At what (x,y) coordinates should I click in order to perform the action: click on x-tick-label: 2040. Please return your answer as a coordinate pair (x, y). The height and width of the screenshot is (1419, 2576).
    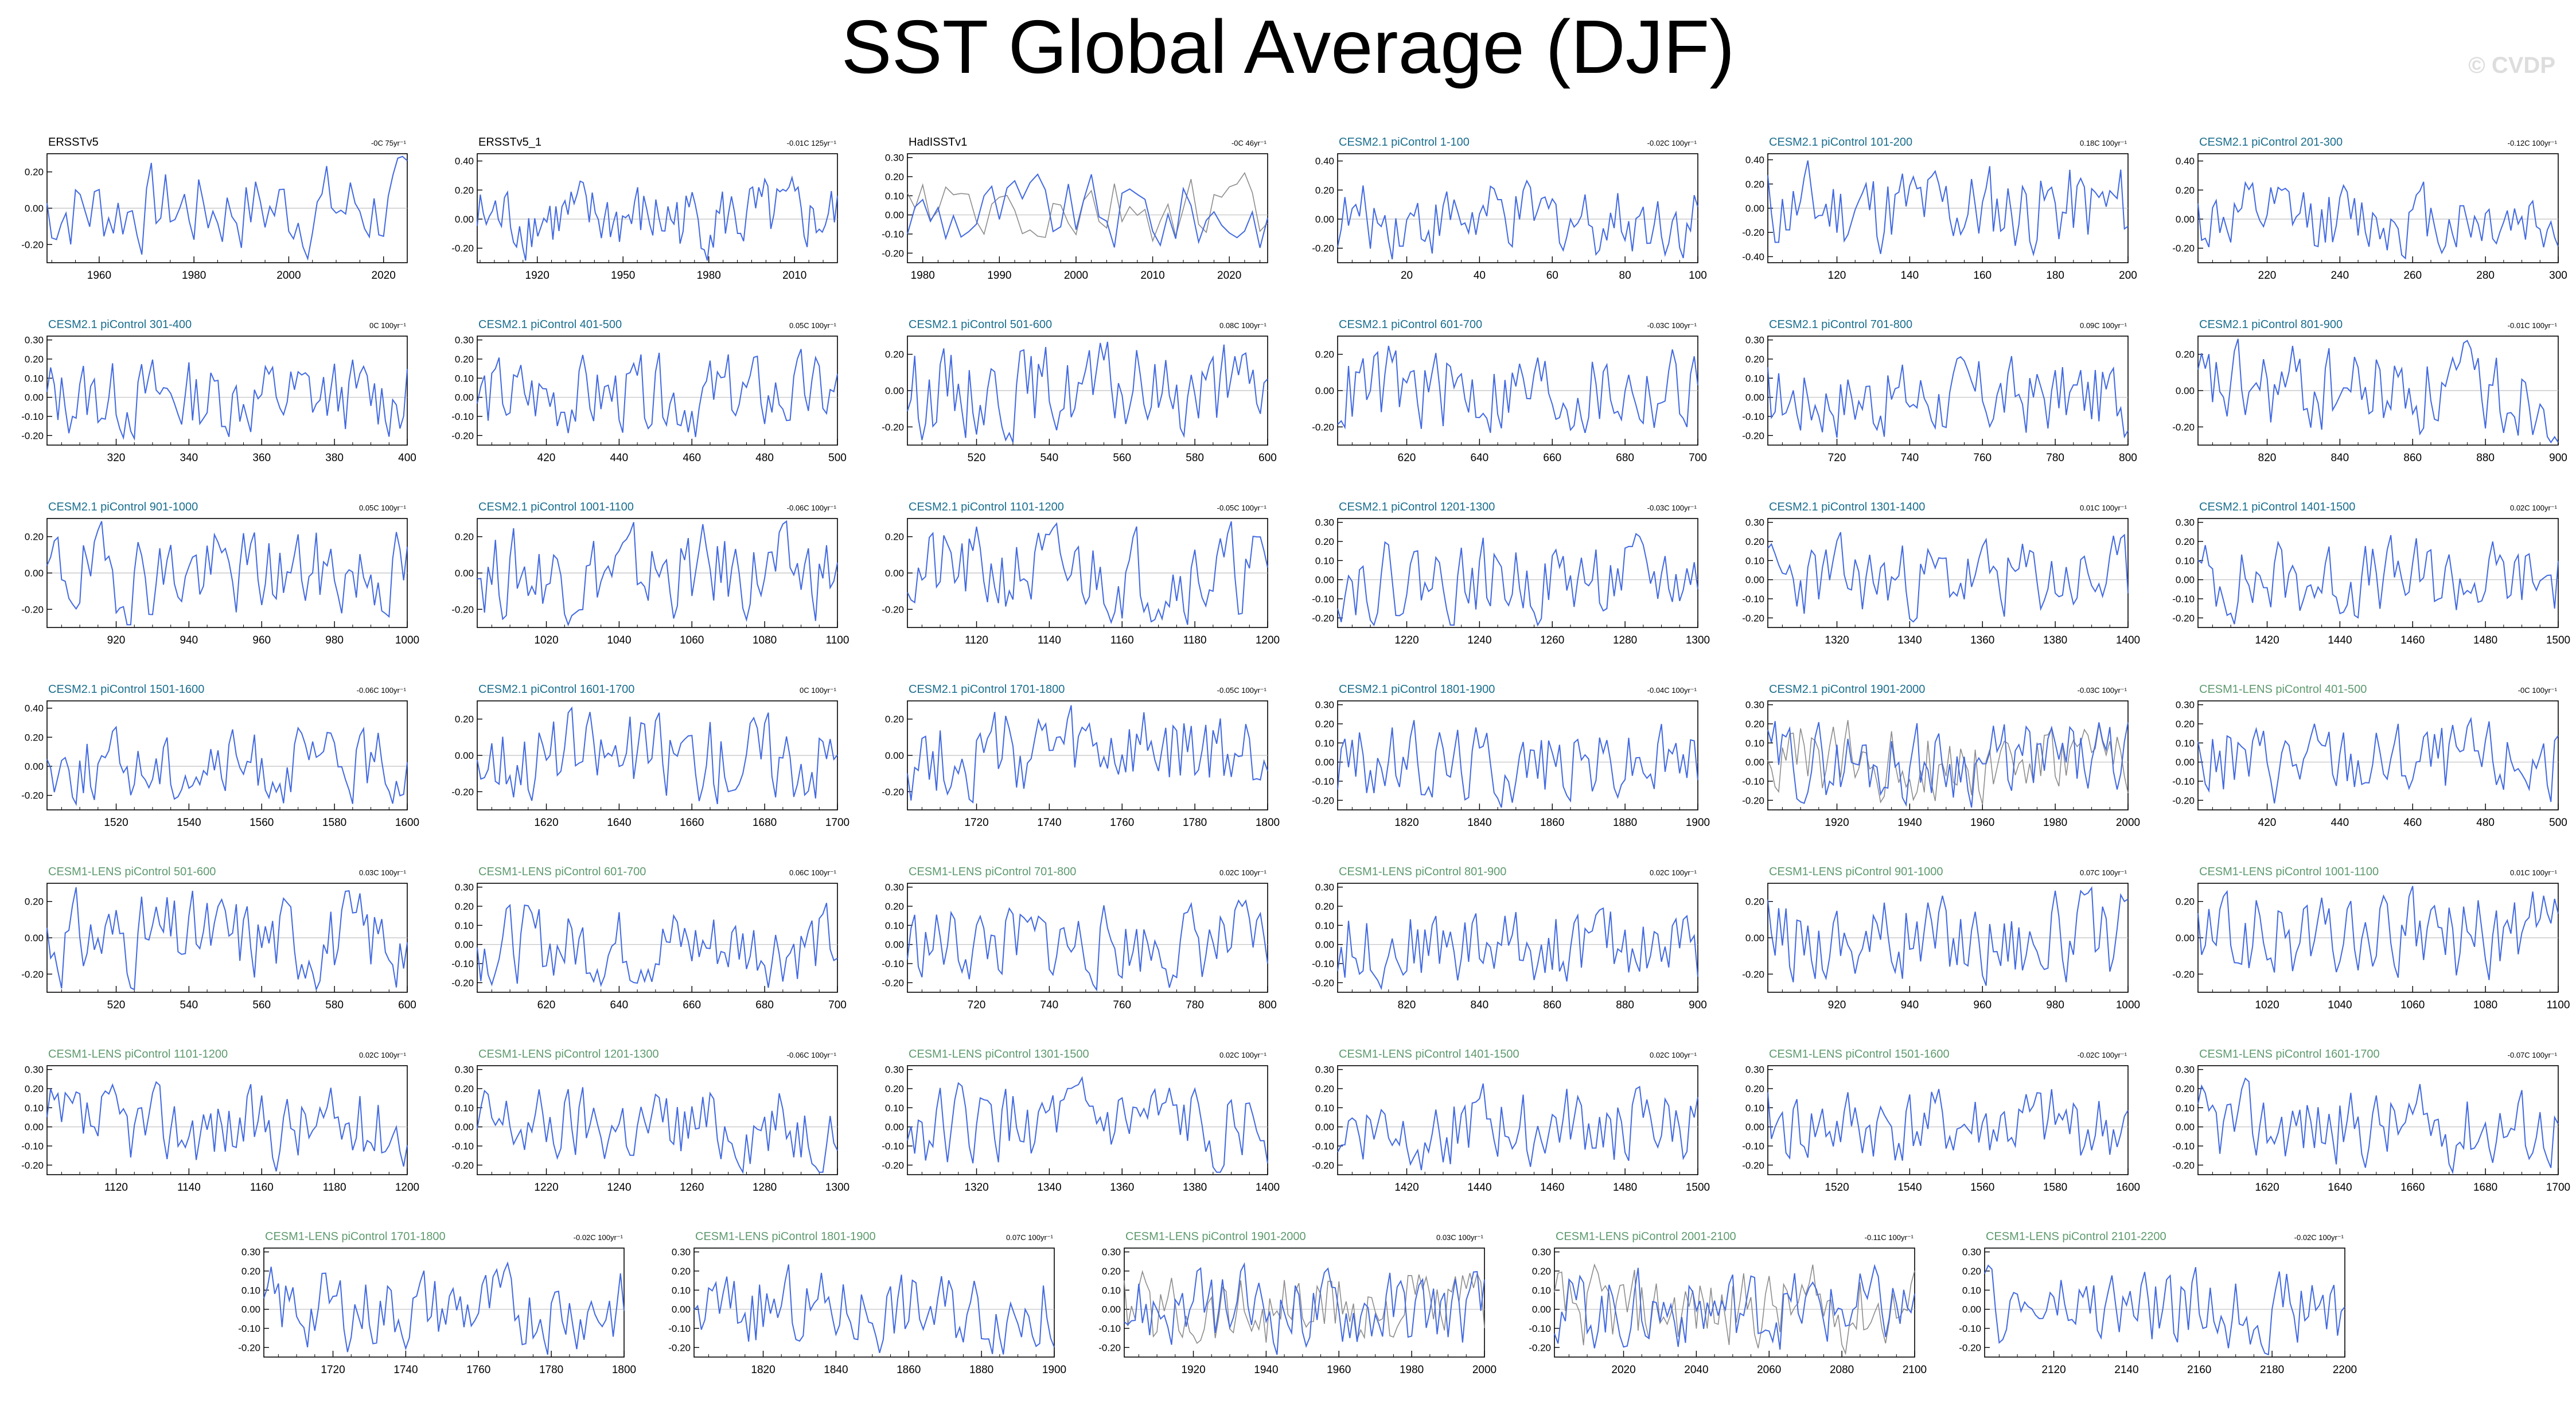
    Looking at the image, I should click on (1696, 1370).